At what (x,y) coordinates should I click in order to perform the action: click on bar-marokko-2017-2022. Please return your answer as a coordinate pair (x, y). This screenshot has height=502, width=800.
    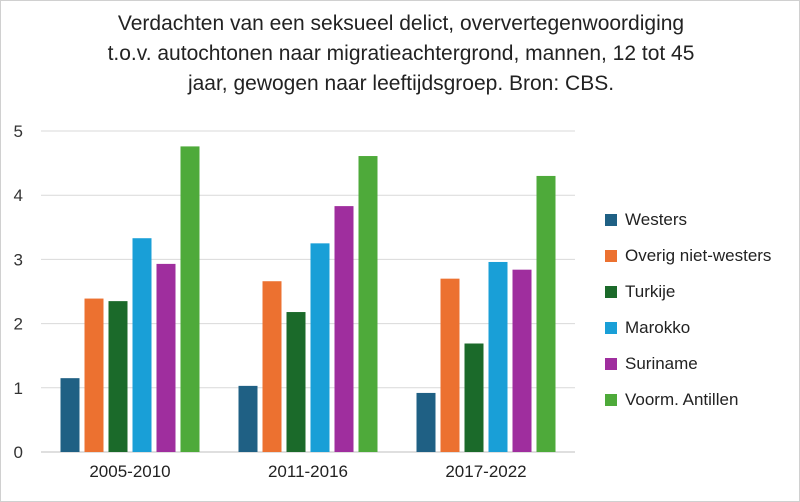
    Looking at the image, I should click on (498, 356).